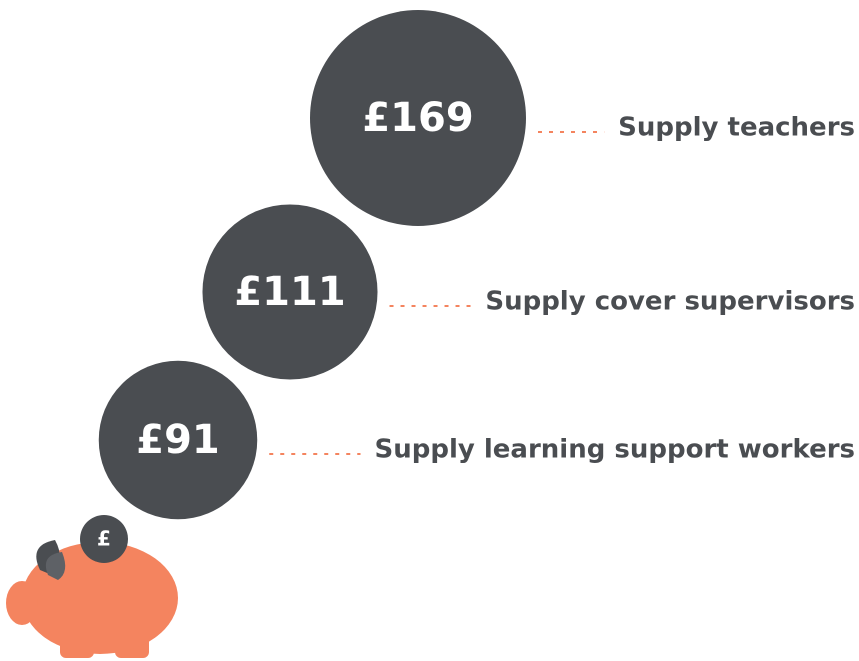 The width and height of the screenshot is (859, 661). I want to click on coin-label: £, so click(104, 539).